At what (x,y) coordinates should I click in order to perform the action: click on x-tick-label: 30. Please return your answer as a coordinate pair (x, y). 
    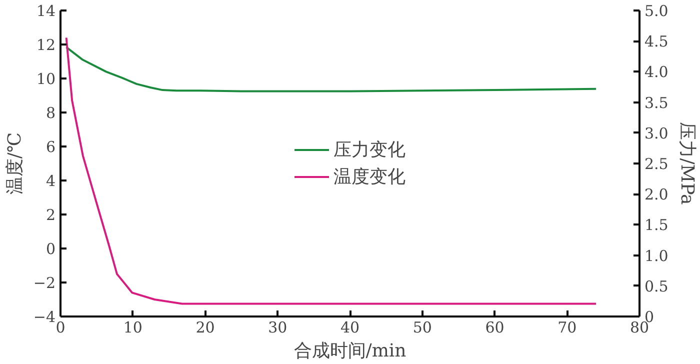
    Looking at the image, I should click on (278, 327).